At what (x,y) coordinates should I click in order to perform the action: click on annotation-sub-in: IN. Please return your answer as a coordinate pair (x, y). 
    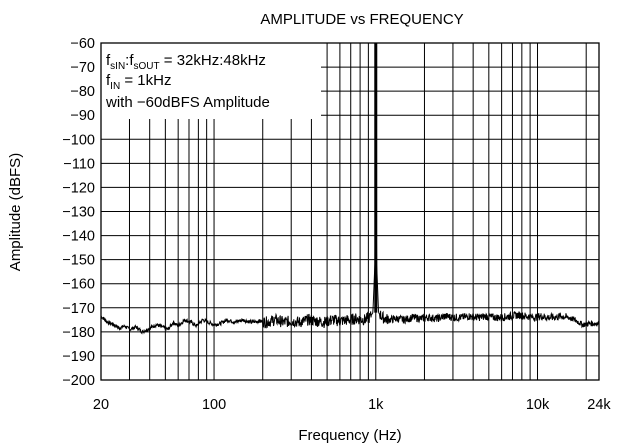
    Looking at the image, I should click on (115, 86).